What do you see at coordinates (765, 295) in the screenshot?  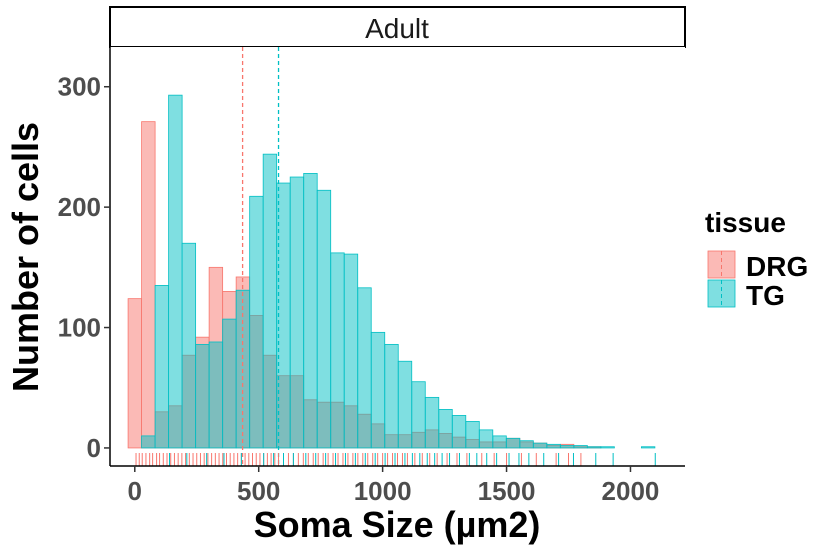 I see `legend-label-tg: TG` at bounding box center [765, 295].